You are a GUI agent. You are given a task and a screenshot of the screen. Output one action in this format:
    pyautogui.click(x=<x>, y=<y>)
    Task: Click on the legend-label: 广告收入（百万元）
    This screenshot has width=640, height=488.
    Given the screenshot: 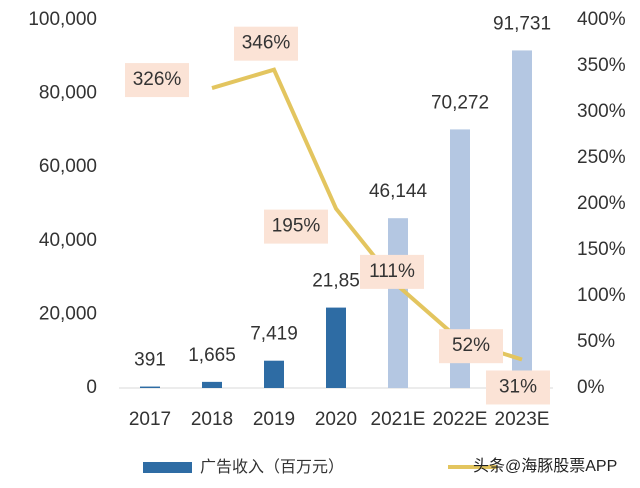 What is the action you would take?
    pyautogui.click(x=272, y=467)
    